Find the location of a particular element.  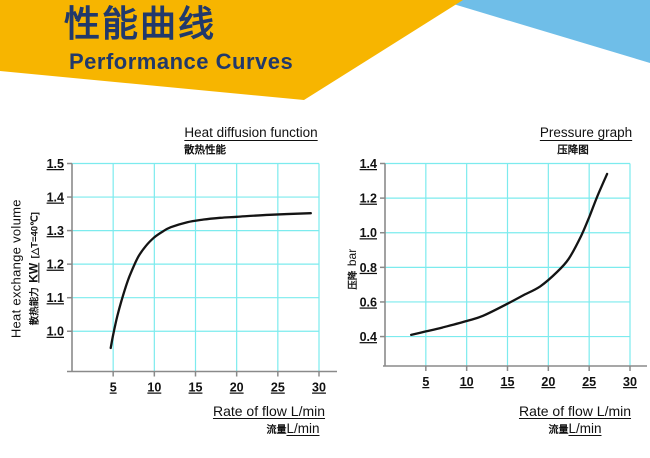

y-tick-label: 0.6 is located at coordinates (368, 302).